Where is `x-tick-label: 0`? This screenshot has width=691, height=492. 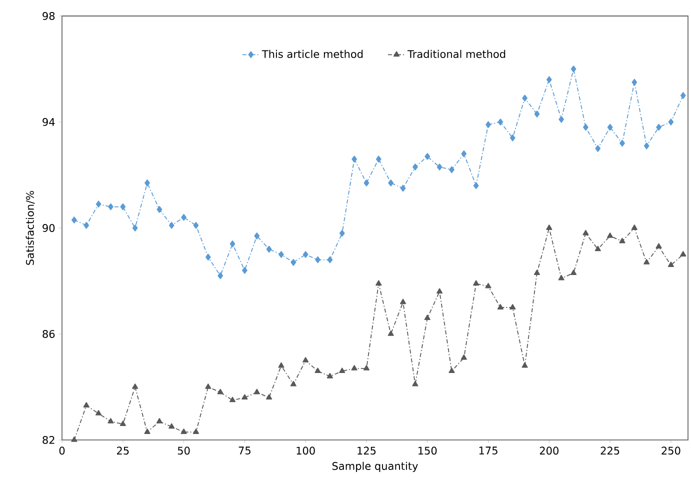
x-tick-label: 0 is located at coordinates (62, 450).